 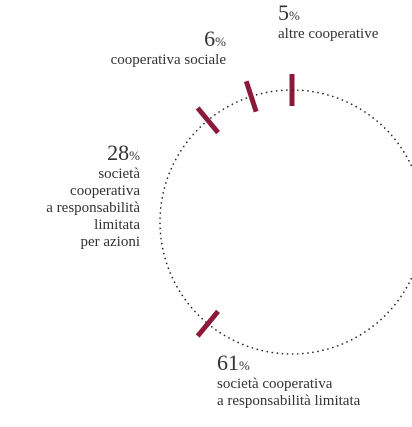 I want to click on value-label: 5%, so click(x=289, y=12).